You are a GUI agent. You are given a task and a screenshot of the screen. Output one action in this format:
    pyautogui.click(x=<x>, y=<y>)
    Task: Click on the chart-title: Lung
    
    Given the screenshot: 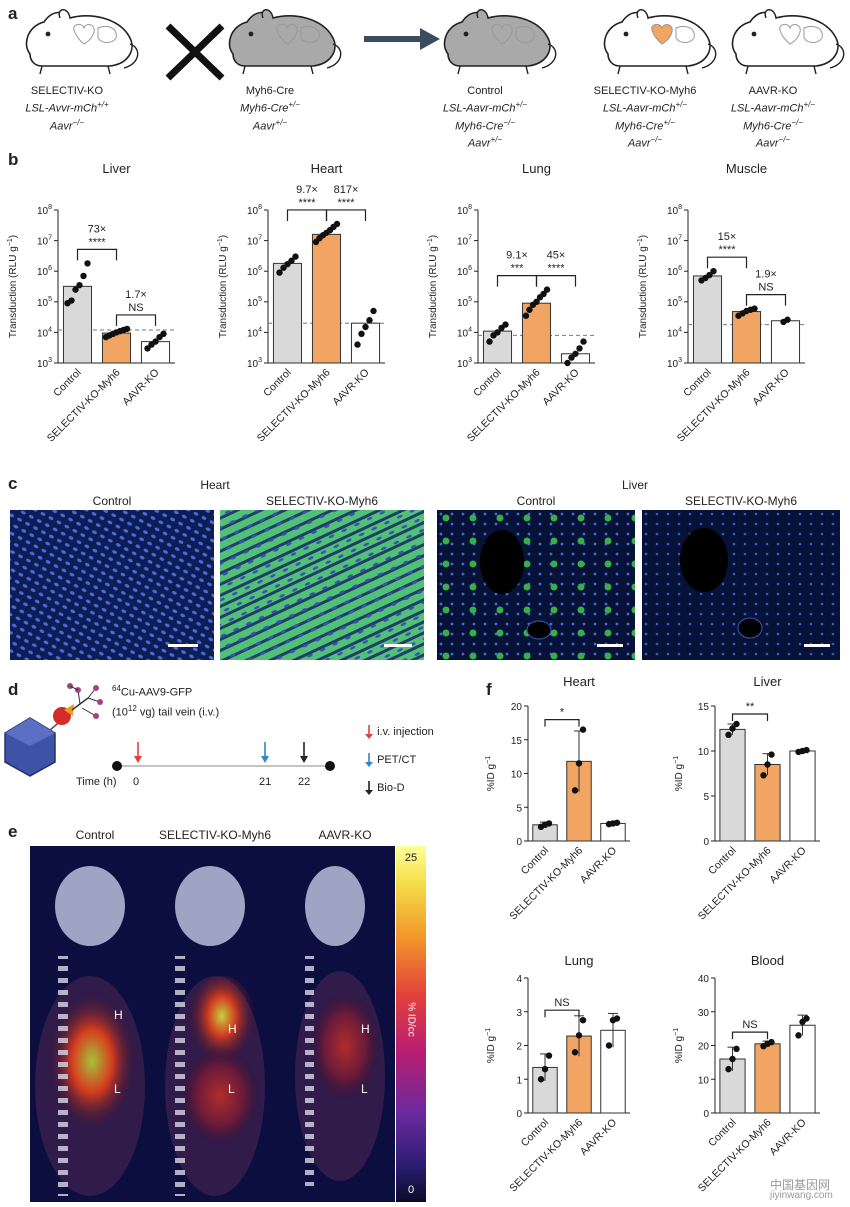 What is the action you would take?
    pyautogui.click(x=579, y=960)
    